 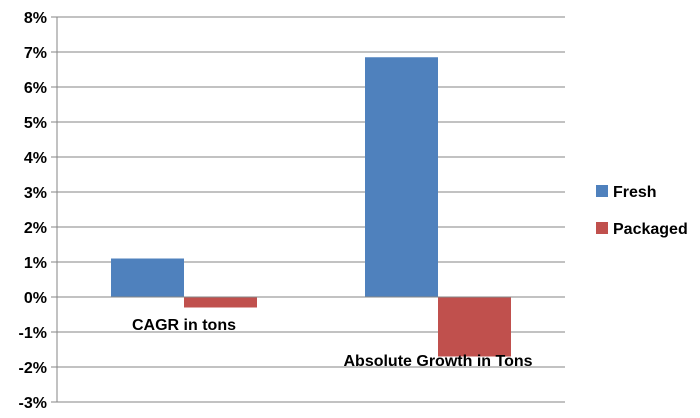 What do you see at coordinates (33, 333) in the screenshot?
I see `y-tick-label: -1%` at bounding box center [33, 333].